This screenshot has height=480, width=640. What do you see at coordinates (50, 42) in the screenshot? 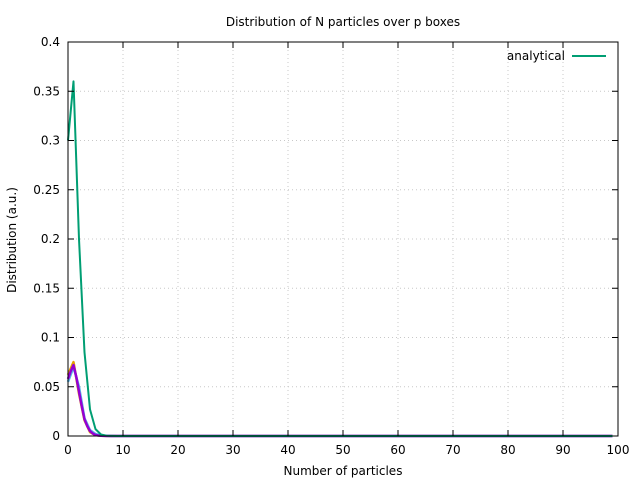
I see `y-tick-label: 0.4` at bounding box center [50, 42].